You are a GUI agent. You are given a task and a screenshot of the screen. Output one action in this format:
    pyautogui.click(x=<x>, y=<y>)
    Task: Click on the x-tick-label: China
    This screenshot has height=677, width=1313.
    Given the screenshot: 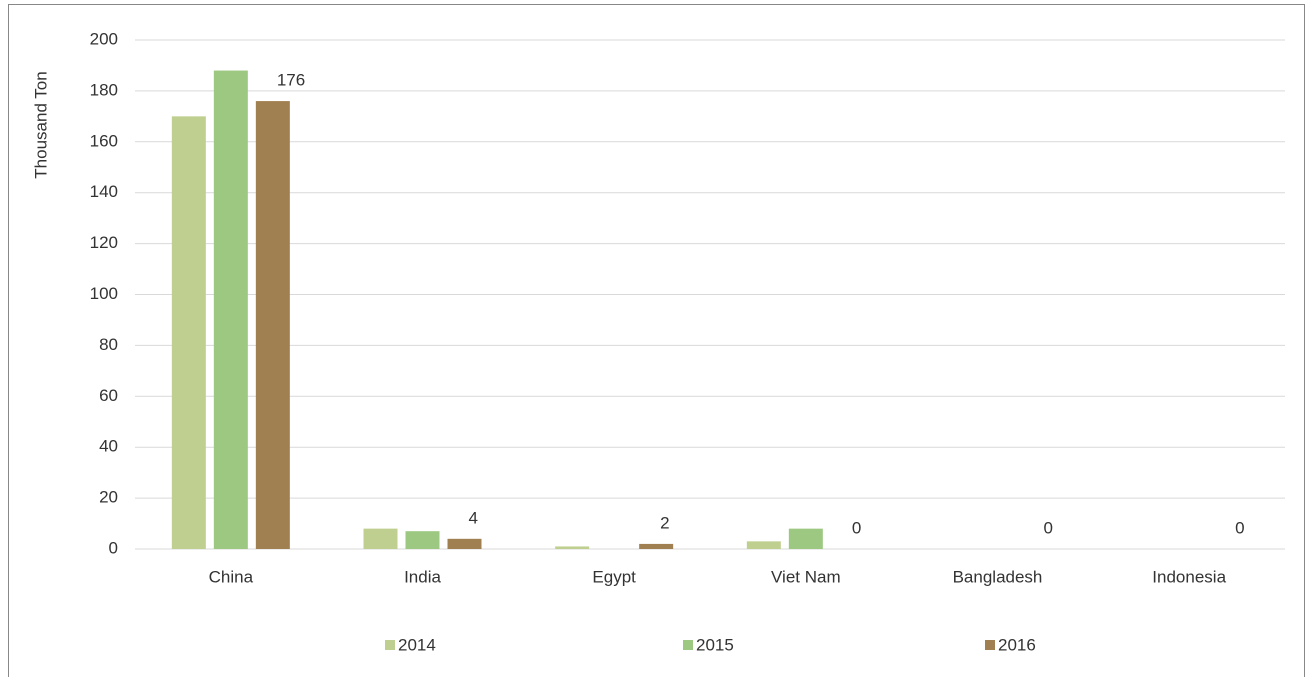 What is the action you would take?
    pyautogui.click(x=231, y=576)
    